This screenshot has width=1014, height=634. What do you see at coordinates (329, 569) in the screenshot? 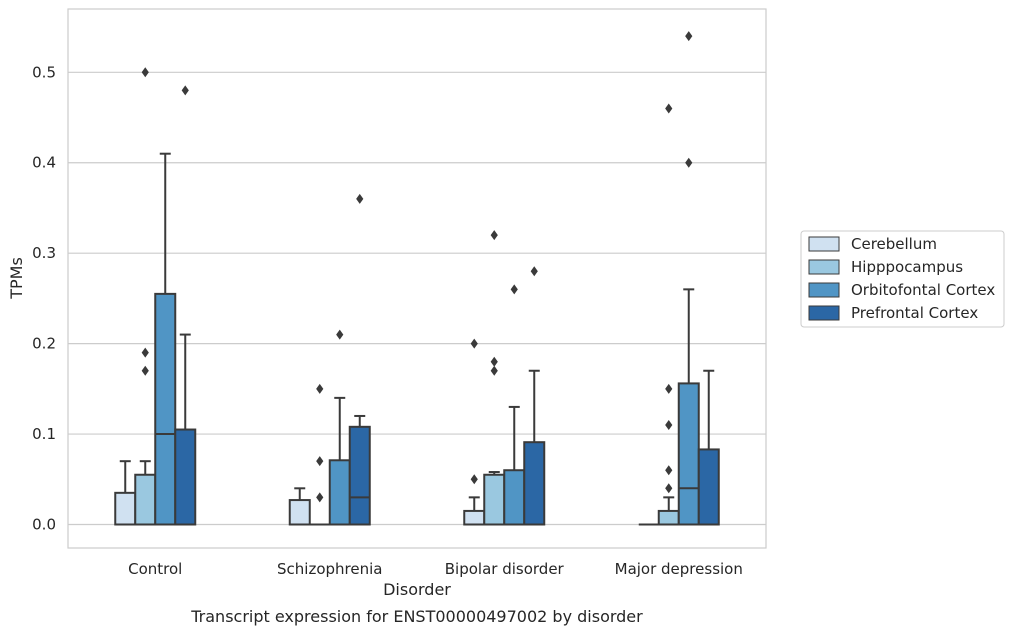
I see `x-tick-label: Schizophrenia` at bounding box center [329, 569].